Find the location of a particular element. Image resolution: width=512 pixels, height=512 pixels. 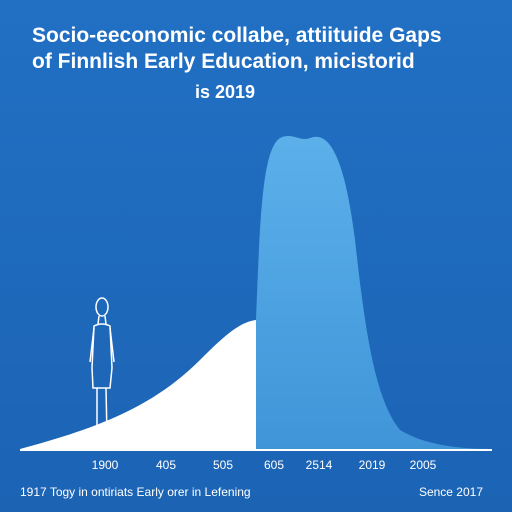

axis-label: 2019 is located at coordinates (372, 465).